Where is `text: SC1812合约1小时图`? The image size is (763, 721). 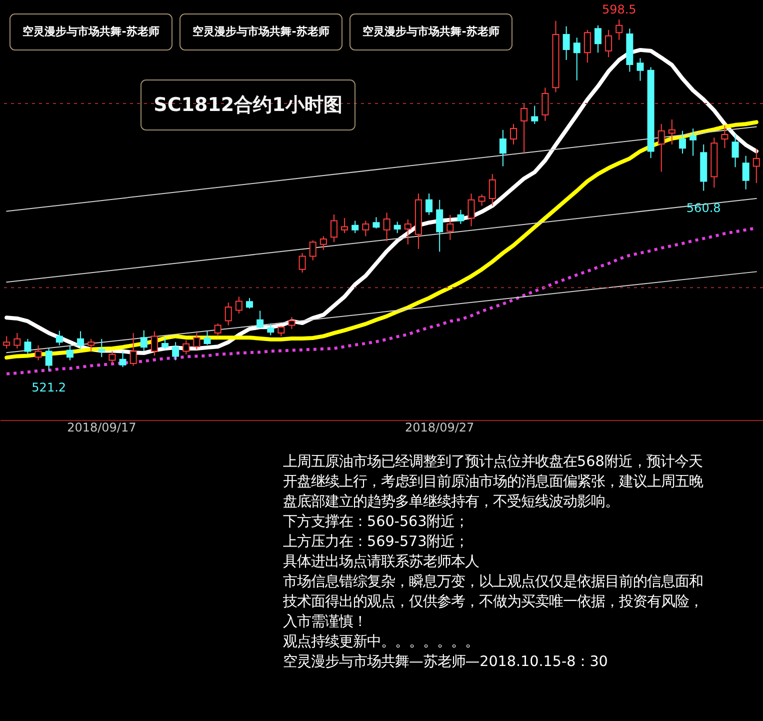 text: SC1812合约1小时图 is located at coordinates (248, 105).